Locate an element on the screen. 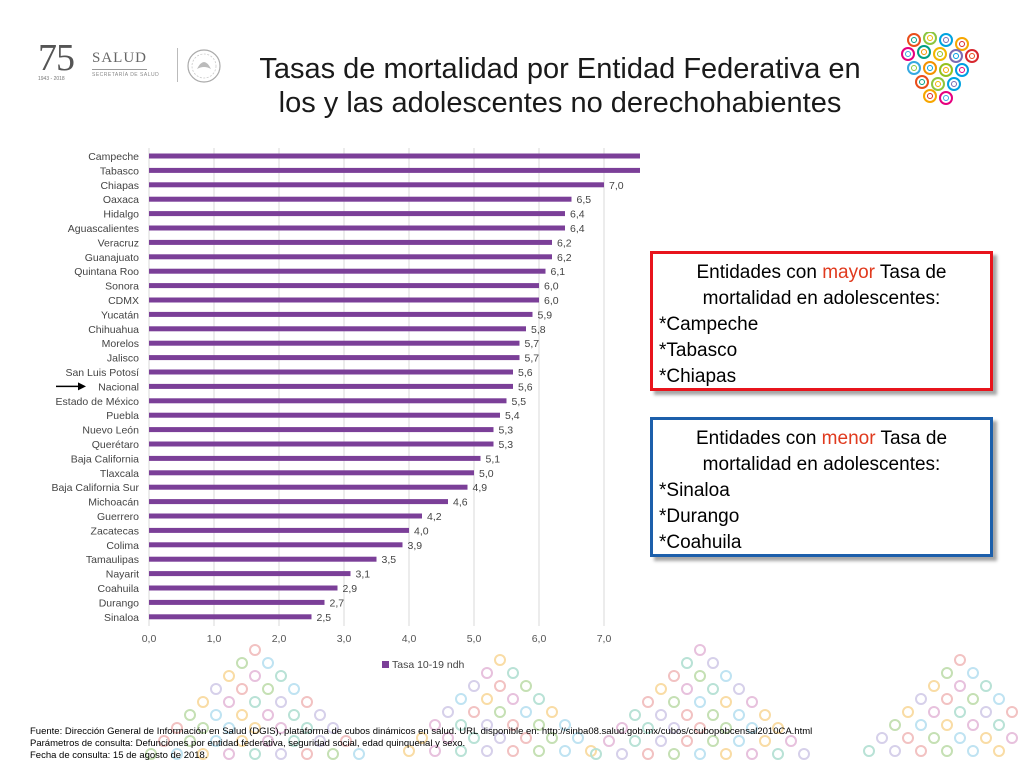  category-label: Chiapas is located at coordinates (119, 186).